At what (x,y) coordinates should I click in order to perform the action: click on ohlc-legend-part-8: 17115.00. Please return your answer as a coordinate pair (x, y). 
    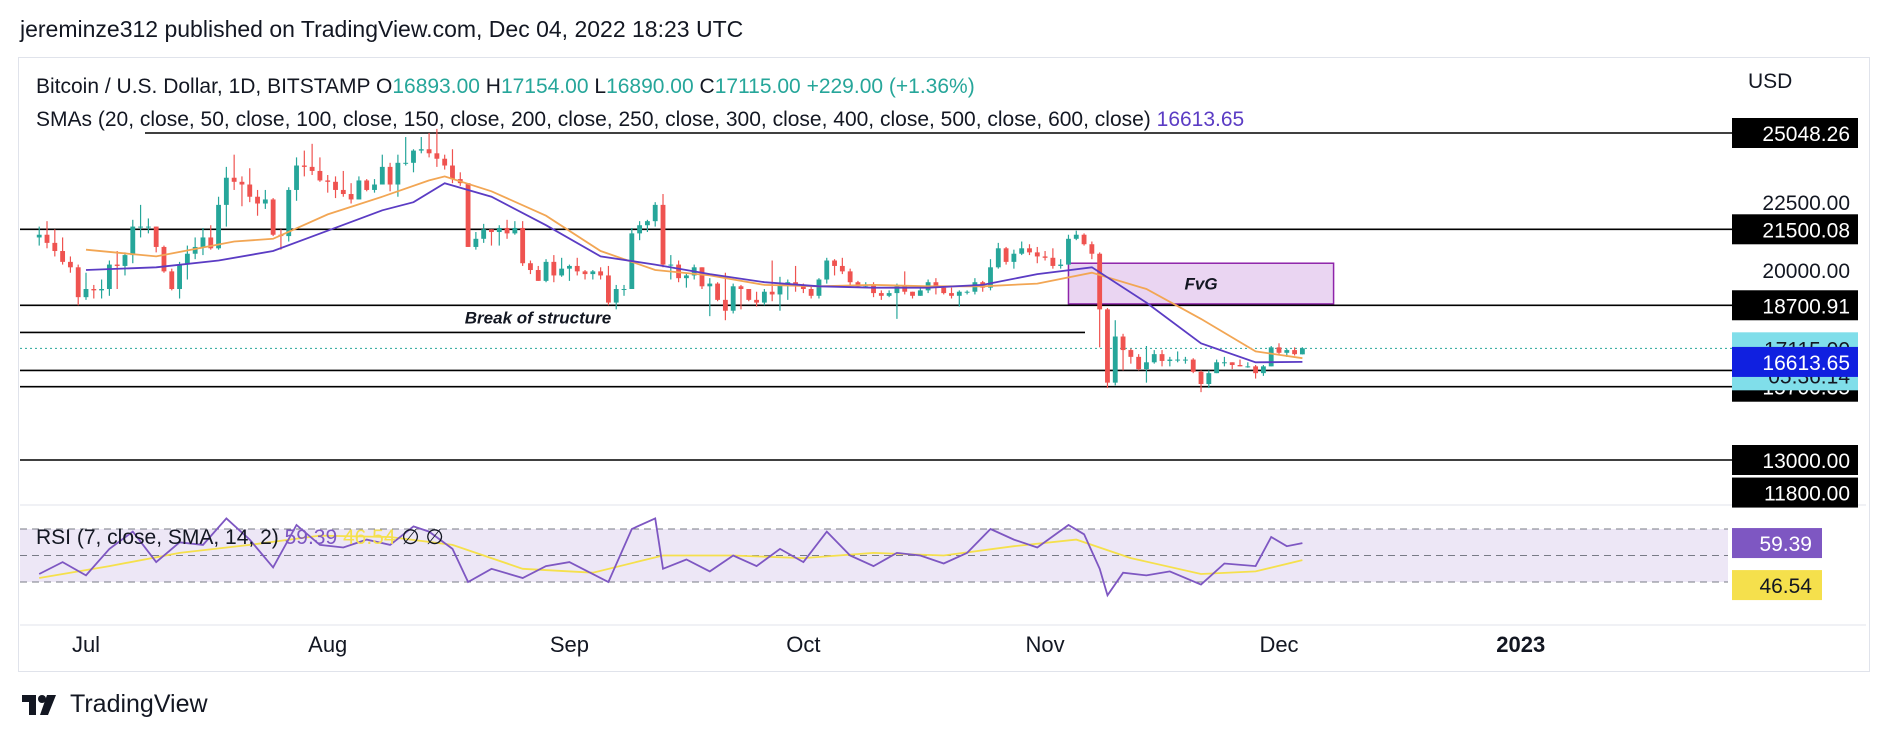
    Looking at the image, I should click on (761, 86).